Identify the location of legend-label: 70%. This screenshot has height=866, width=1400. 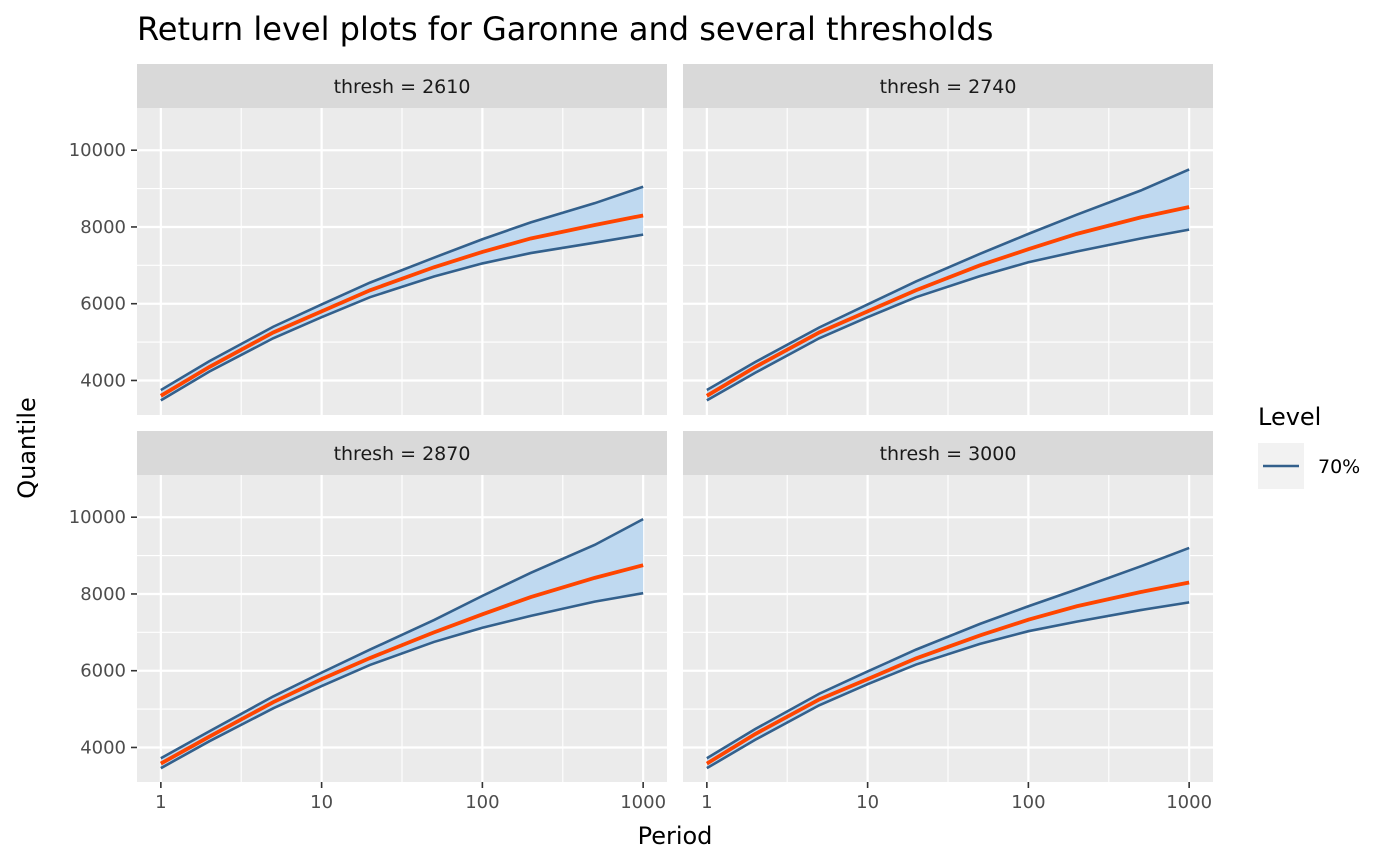
(1339, 467).